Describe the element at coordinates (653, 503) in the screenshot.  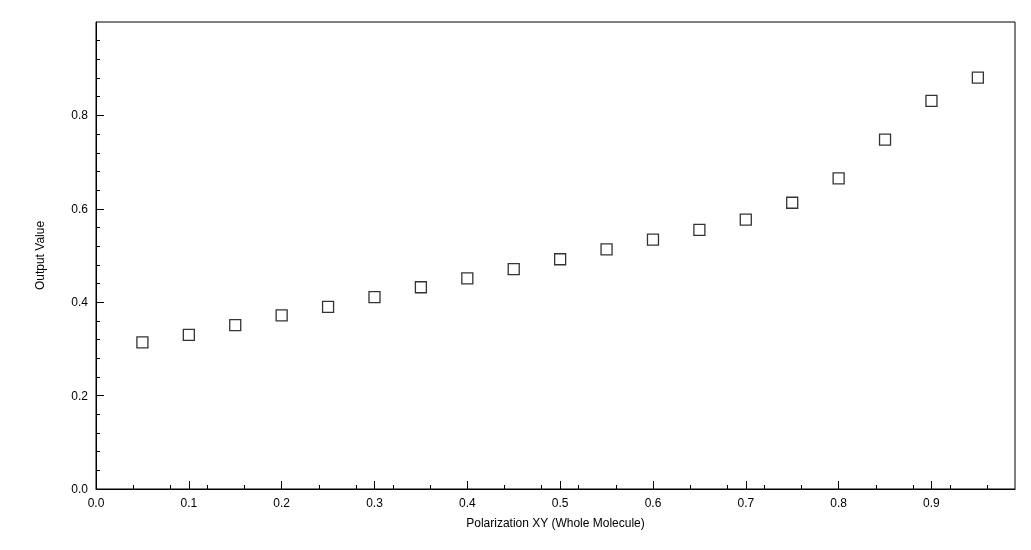
I see `x-tick-label: 0.6` at that location.